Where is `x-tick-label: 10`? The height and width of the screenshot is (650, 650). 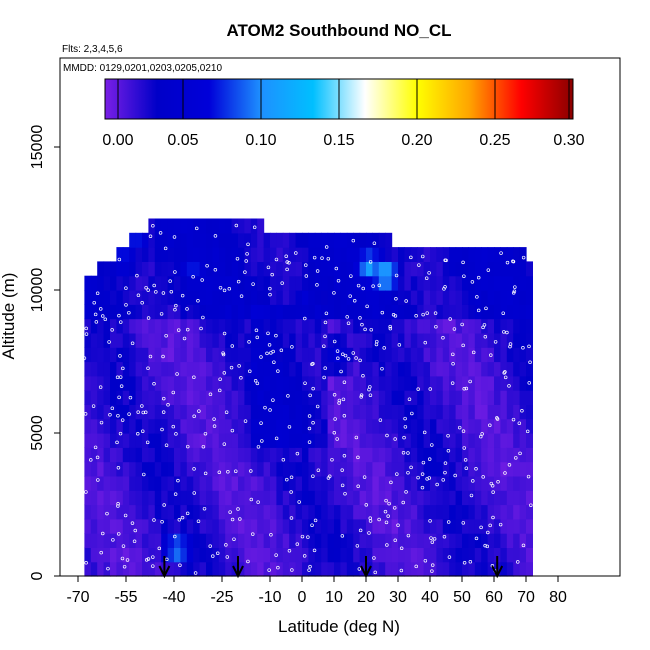
x-tick-label: 10 is located at coordinates (334, 597).